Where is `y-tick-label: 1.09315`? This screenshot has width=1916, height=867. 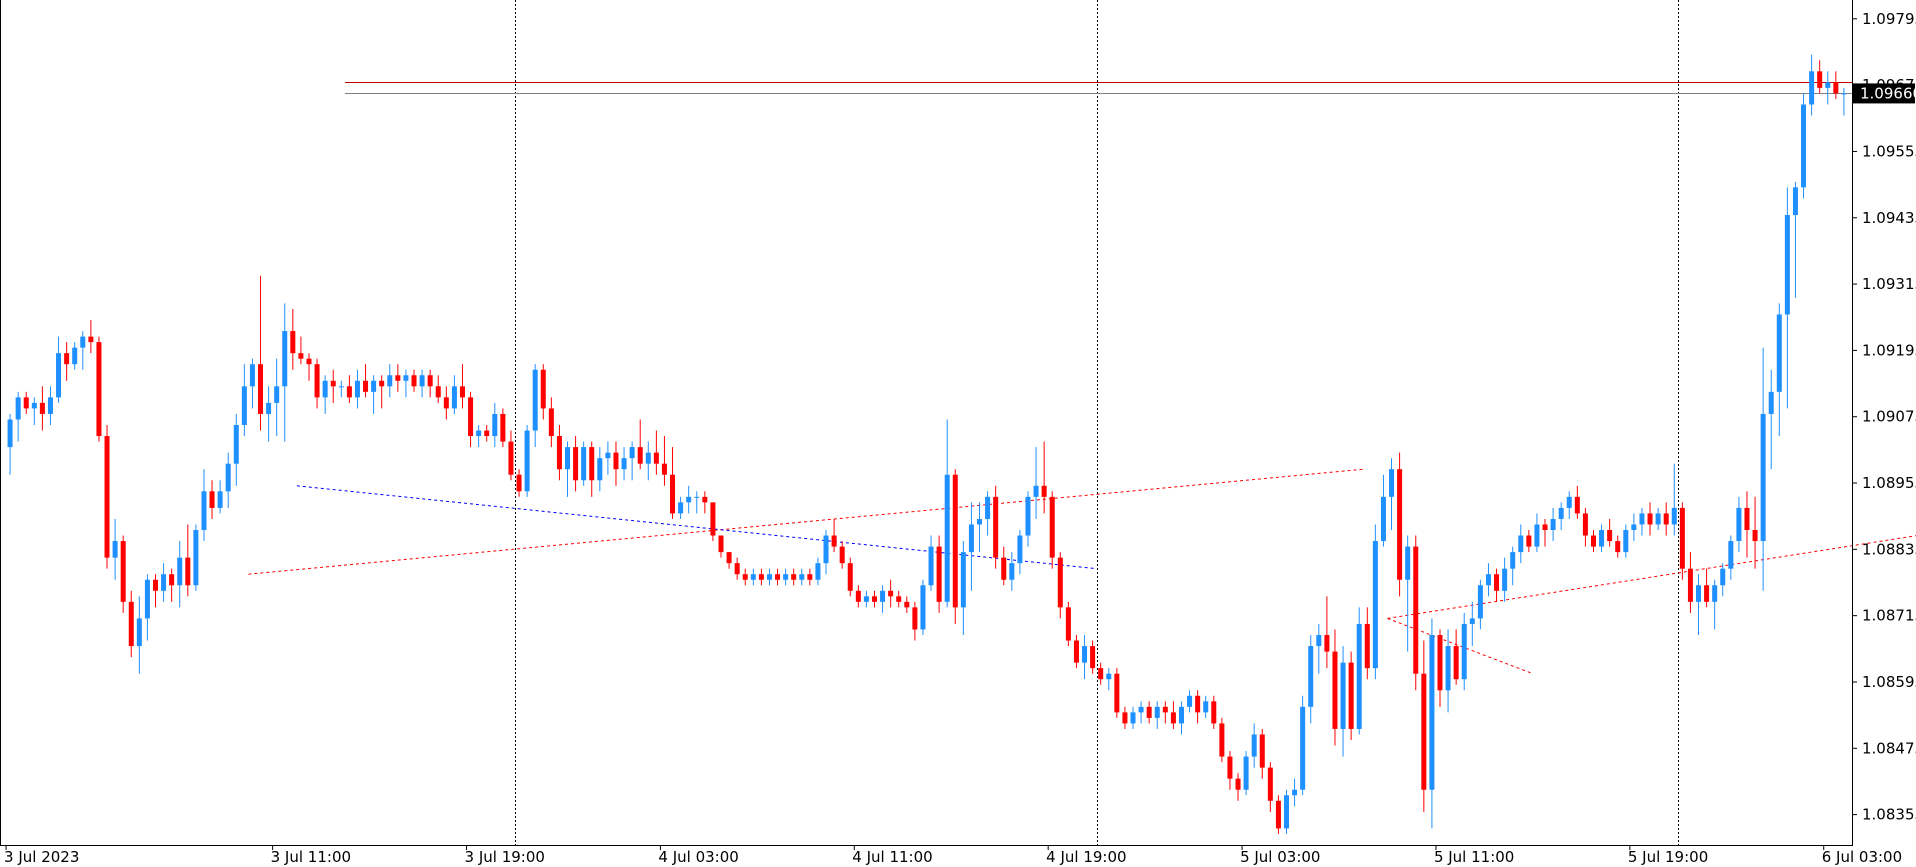 y-tick-label: 1.09315 is located at coordinates (1889, 284).